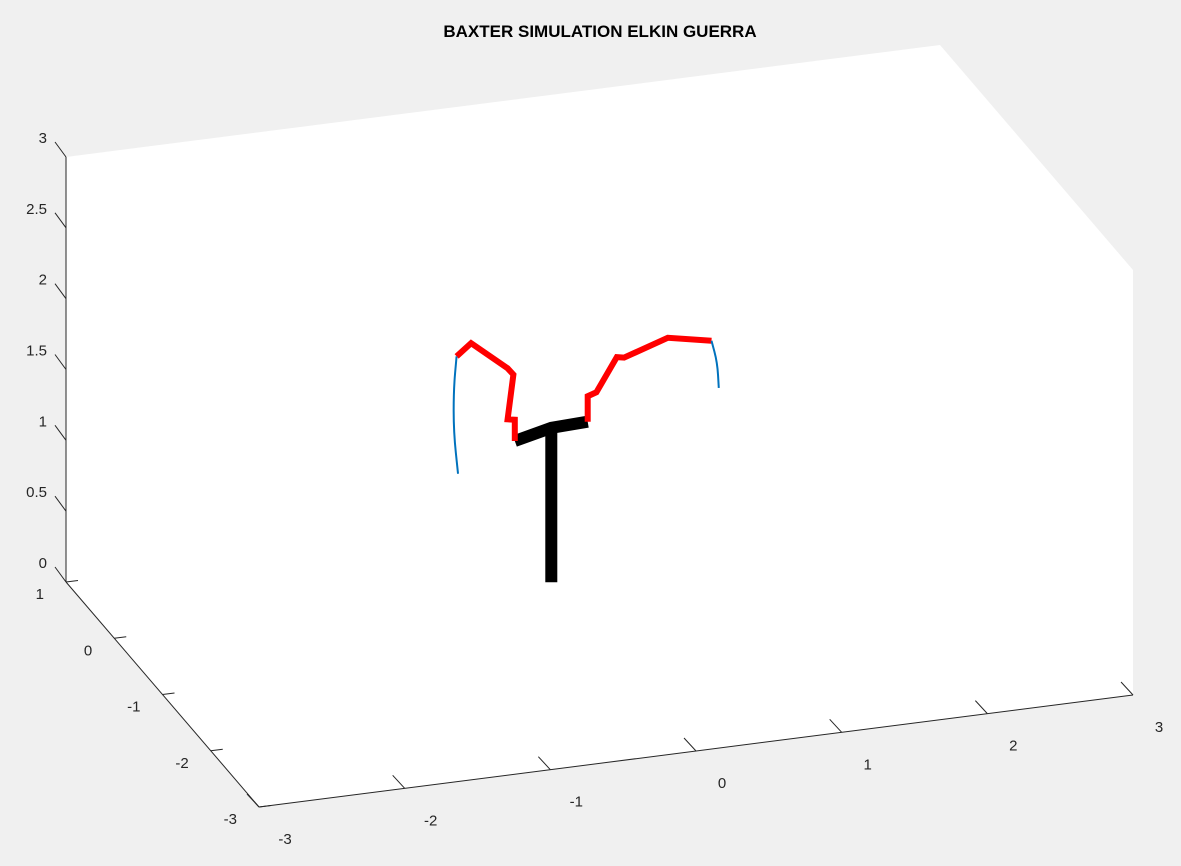  What do you see at coordinates (36, 209) in the screenshot?
I see `z-tick-label: 2.5` at bounding box center [36, 209].